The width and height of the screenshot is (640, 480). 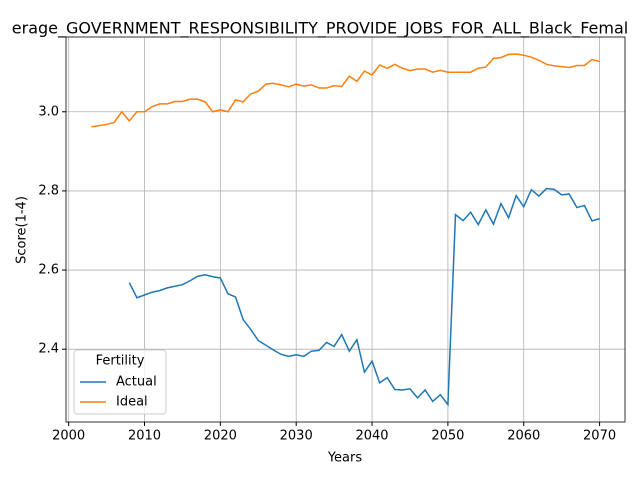 What do you see at coordinates (136, 382) in the screenshot?
I see `legend-label: Actual` at bounding box center [136, 382].